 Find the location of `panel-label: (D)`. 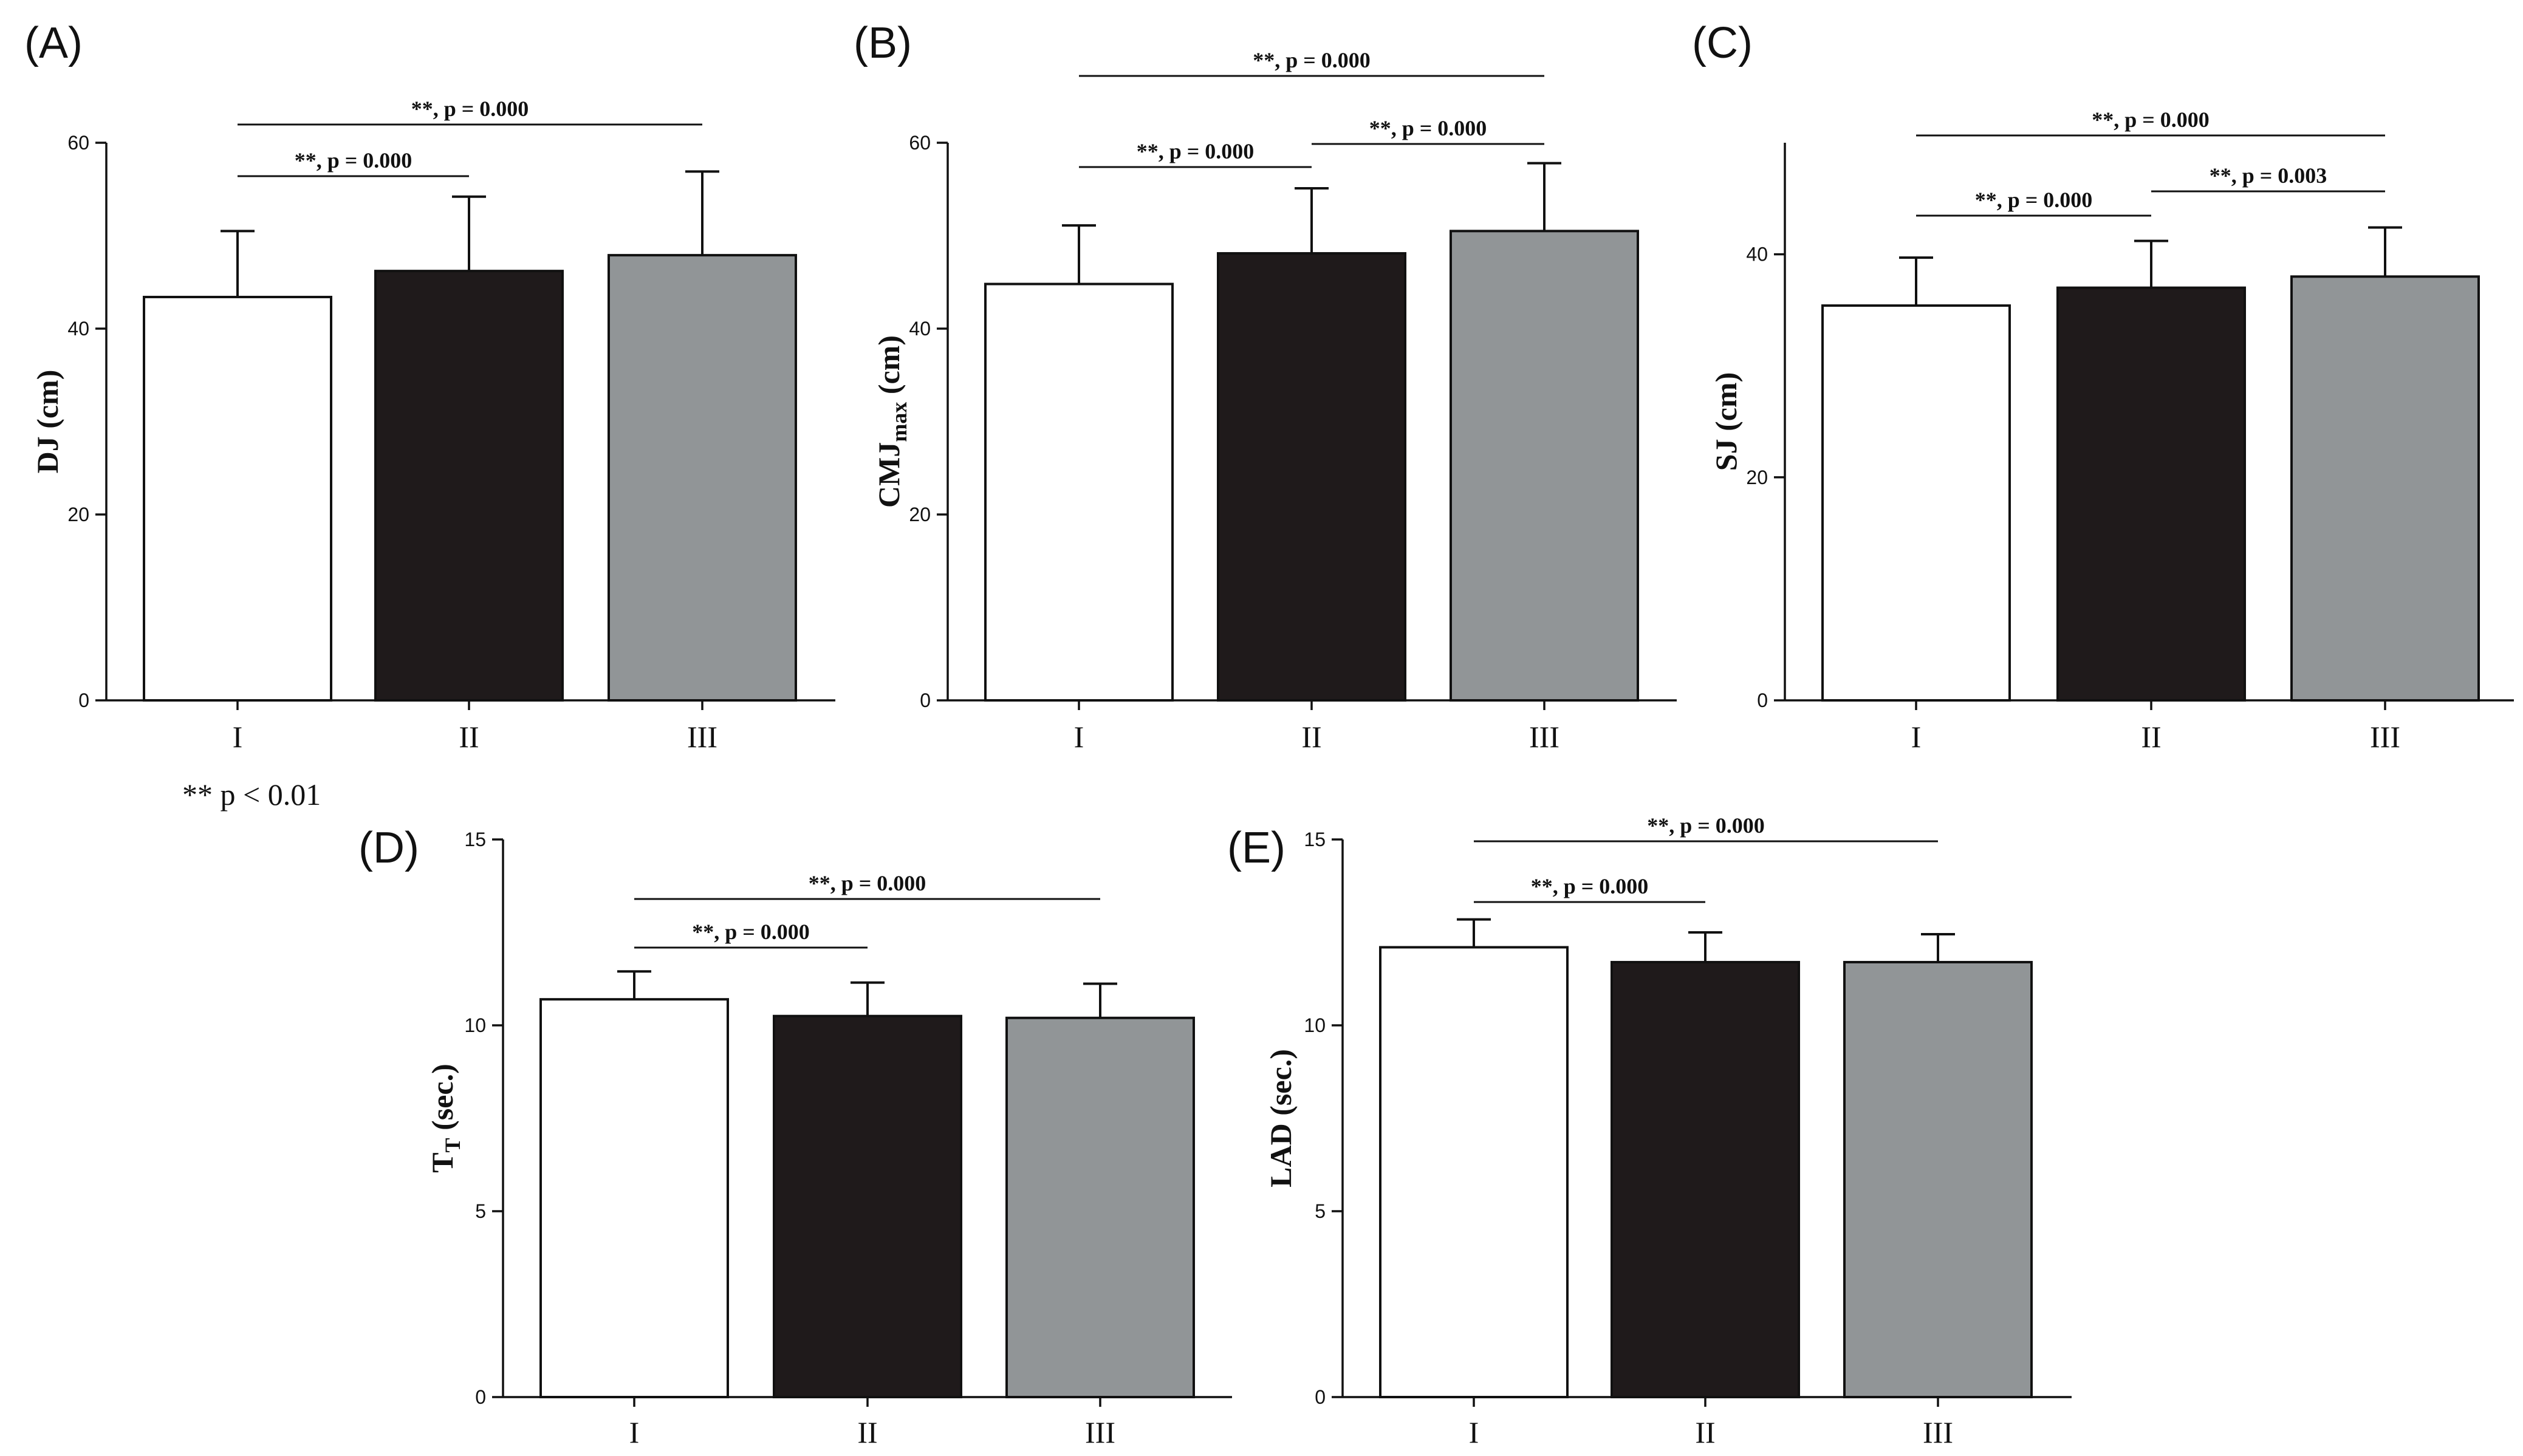

panel-label: (D) is located at coordinates (389, 848).